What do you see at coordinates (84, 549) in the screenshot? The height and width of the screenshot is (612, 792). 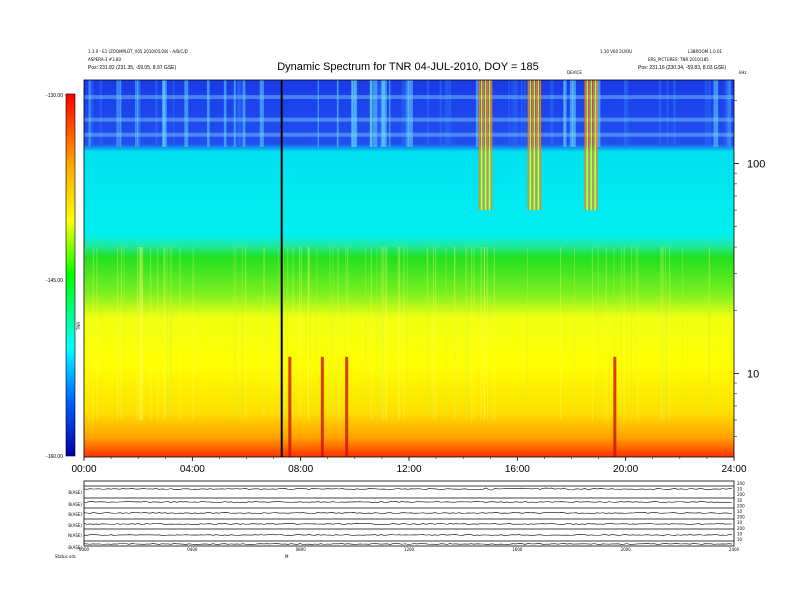 I see `panel-time-label: 0000` at bounding box center [84, 549].